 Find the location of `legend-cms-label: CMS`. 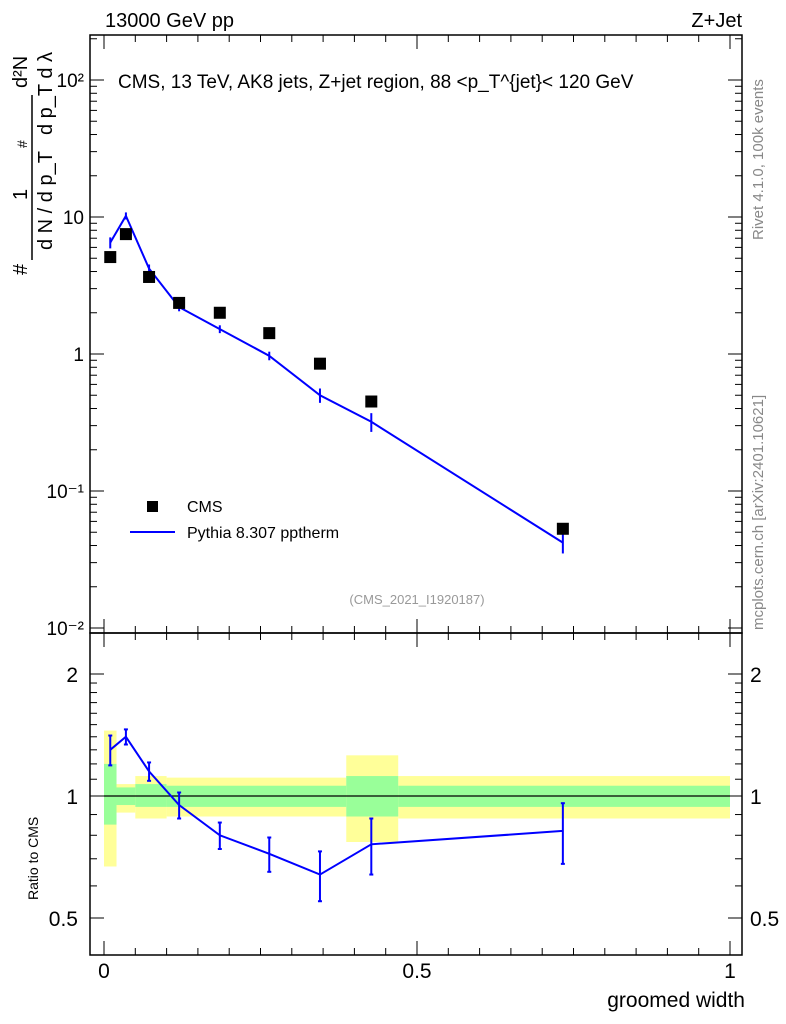

legend-cms-label: CMS is located at coordinates (205, 507).